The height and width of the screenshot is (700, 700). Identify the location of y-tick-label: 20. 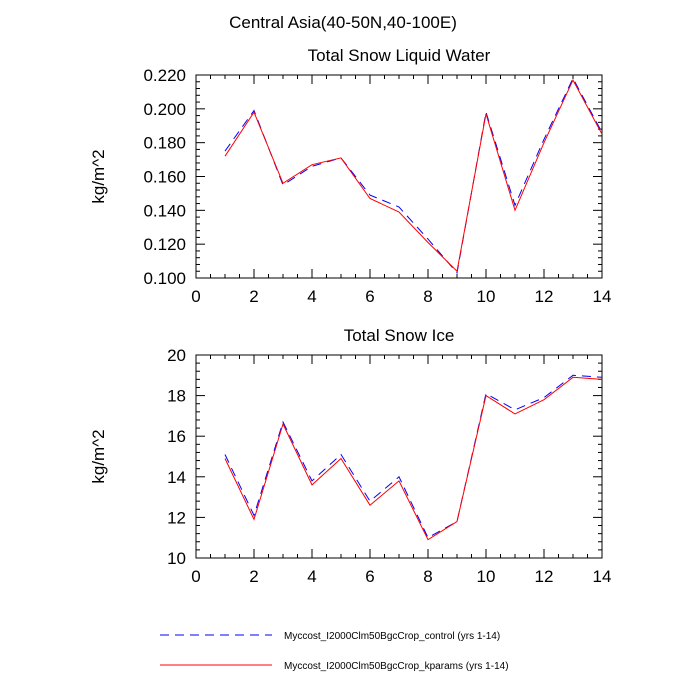
(176, 355).